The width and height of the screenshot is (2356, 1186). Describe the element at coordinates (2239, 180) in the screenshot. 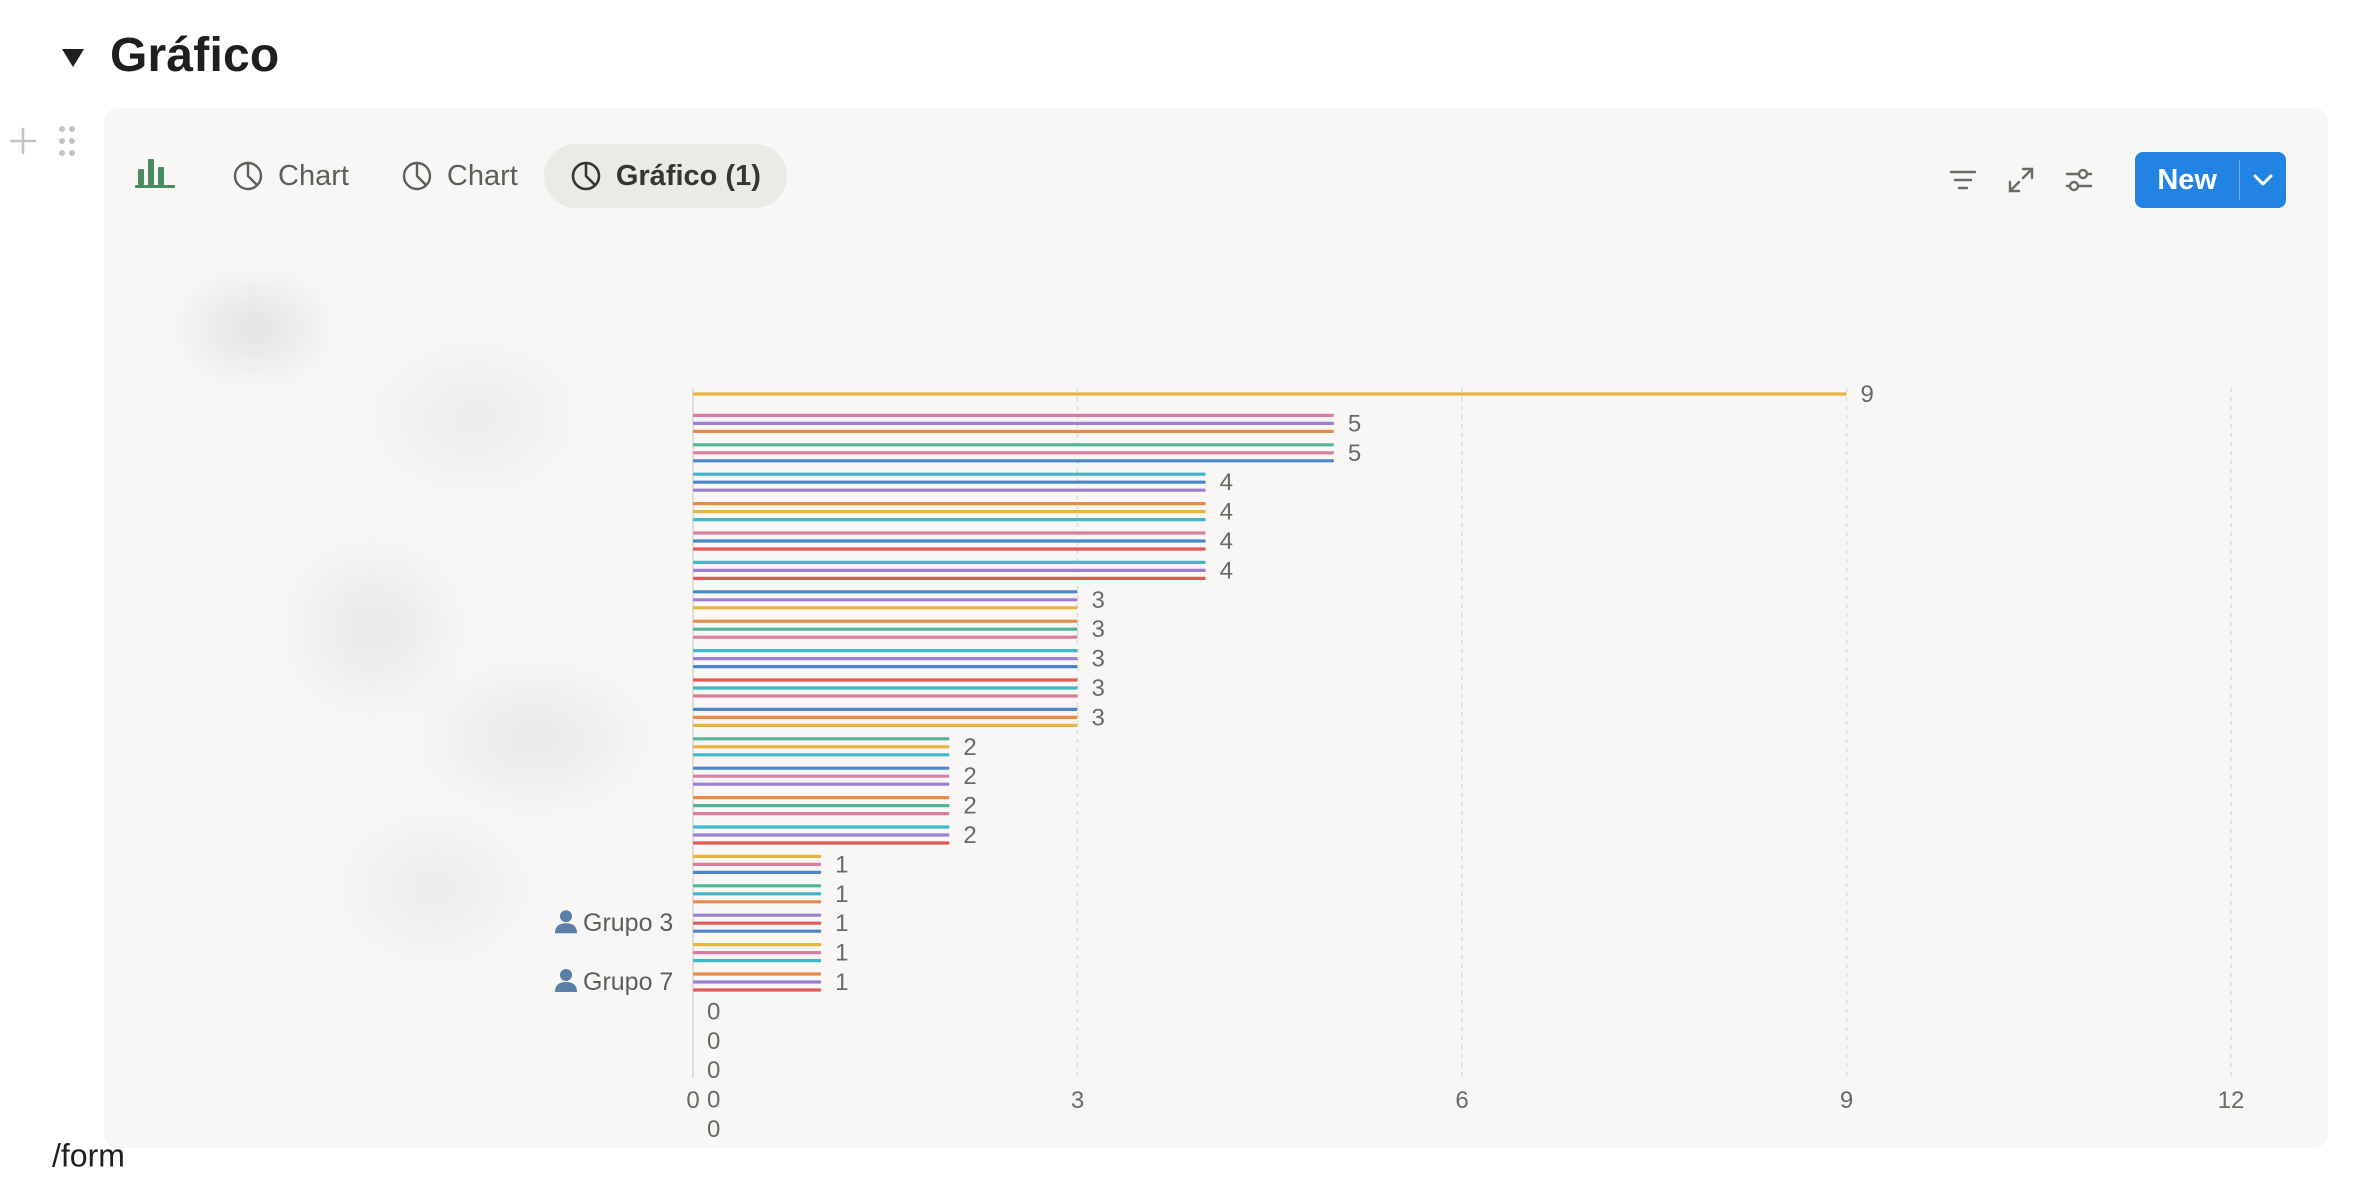

I see `new-button-divider` at that location.